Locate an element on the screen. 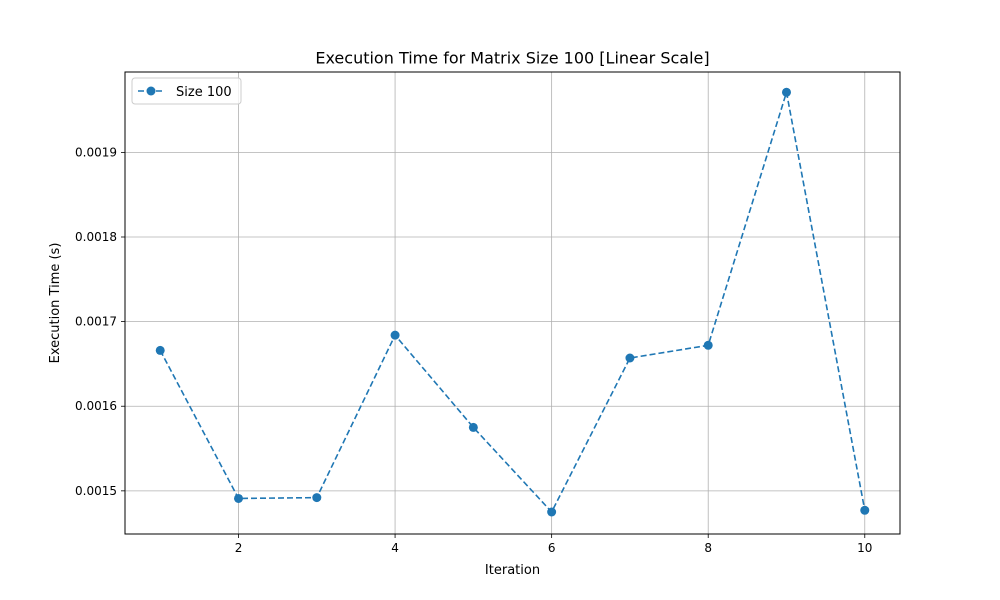 The image size is (1000, 600). legend: Size 100 is located at coordinates (186, 91).